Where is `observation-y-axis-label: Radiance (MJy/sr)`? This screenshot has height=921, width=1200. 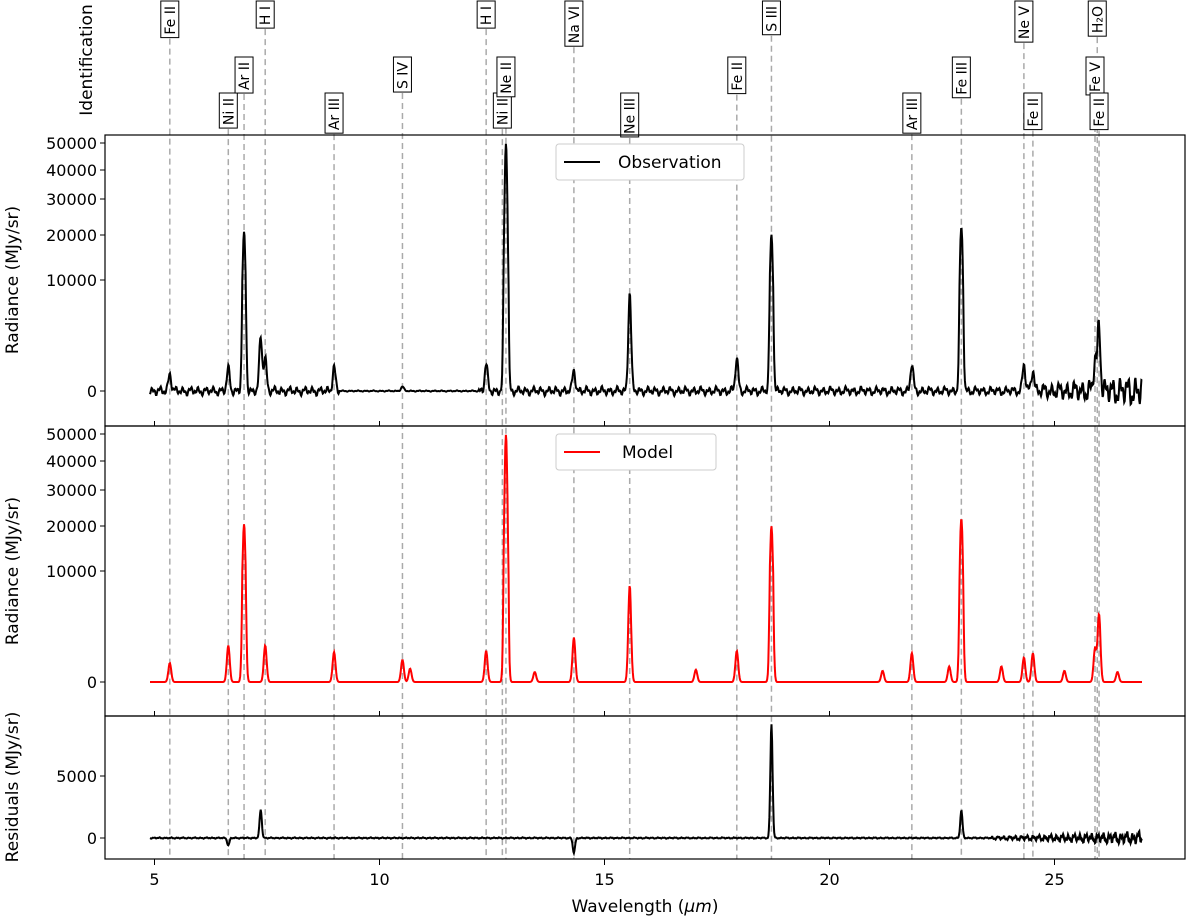 observation-y-axis-label: Radiance (MJy/sr) is located at coordinates (13, 280).